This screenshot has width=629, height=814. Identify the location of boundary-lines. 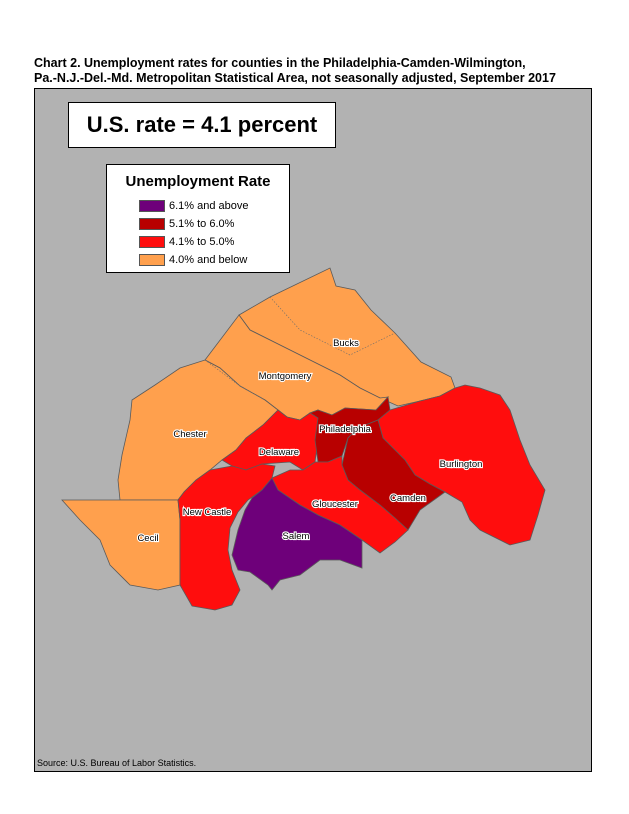
(300, 348).